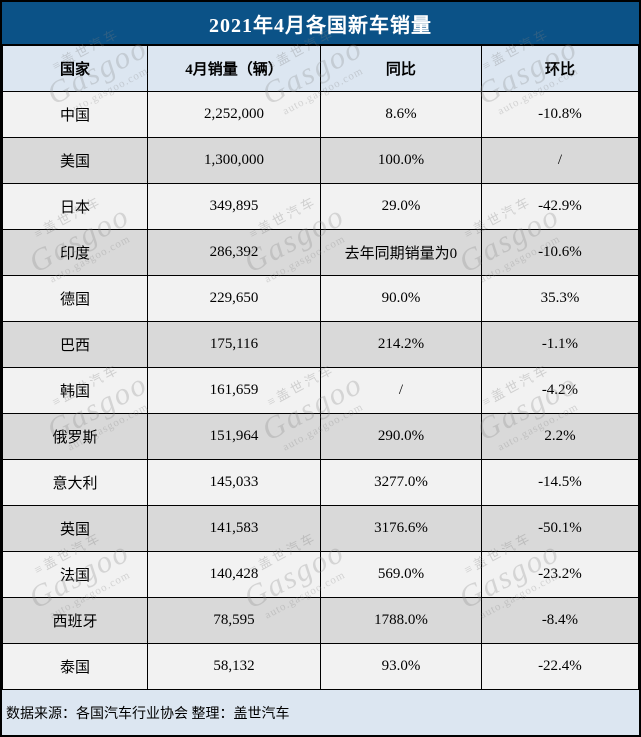 The image size is (641, 737). I want to click on table-row: 泰国 58,132 93.0% -22.4%, so click(320, 666).